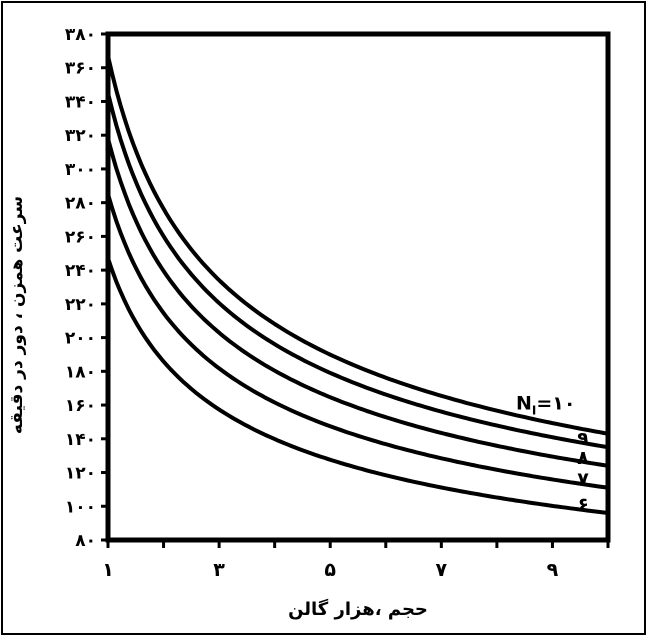 This screenshot has width=647, height=636. Describe the element at coordinates (17, 315) in the screenshot. I see `y-axis-label: سرعت همزن ، دور در دقیقه` at that location.